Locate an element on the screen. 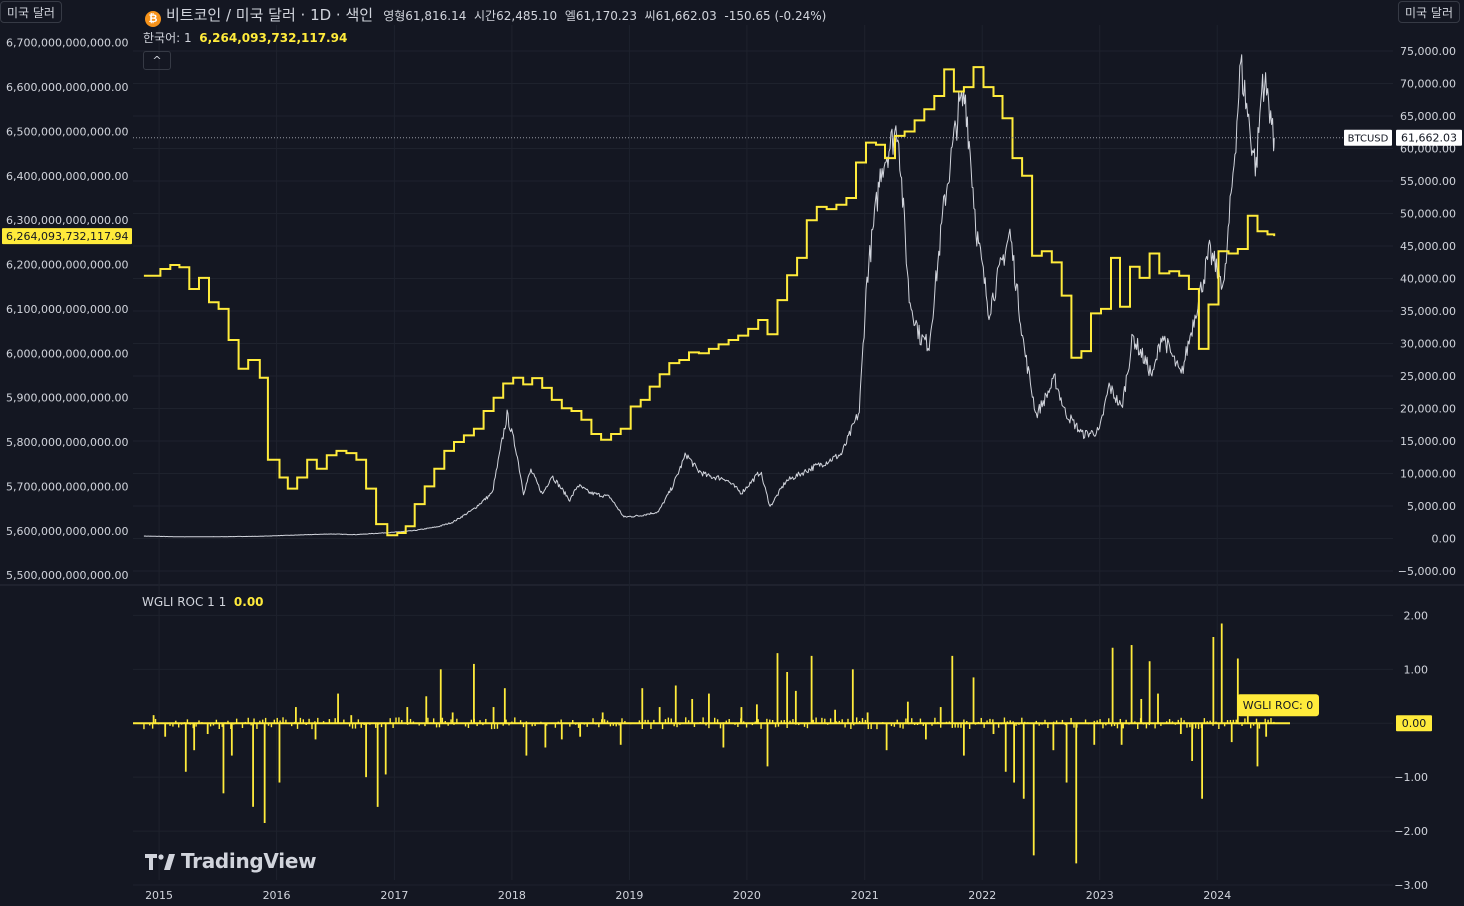 The width and height of the screenshot is (1464, 906). roc-value-tag-bg is located at coordinates (1414, 723).